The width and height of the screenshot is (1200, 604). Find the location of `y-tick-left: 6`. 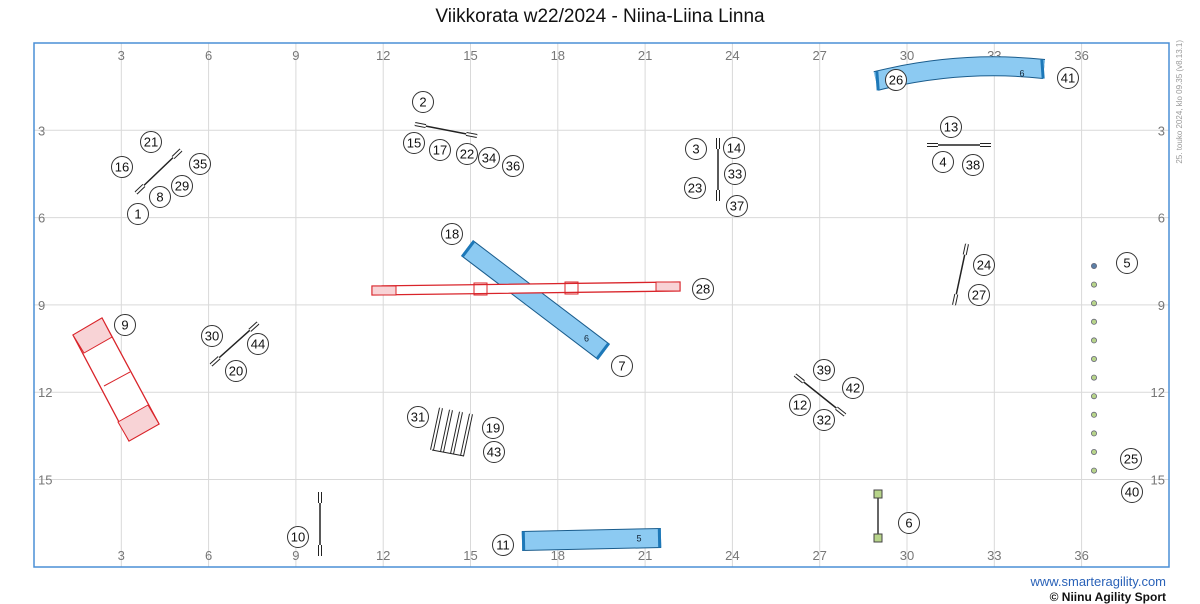

y-tick-left: 6 is located at coordinates (41, 218).